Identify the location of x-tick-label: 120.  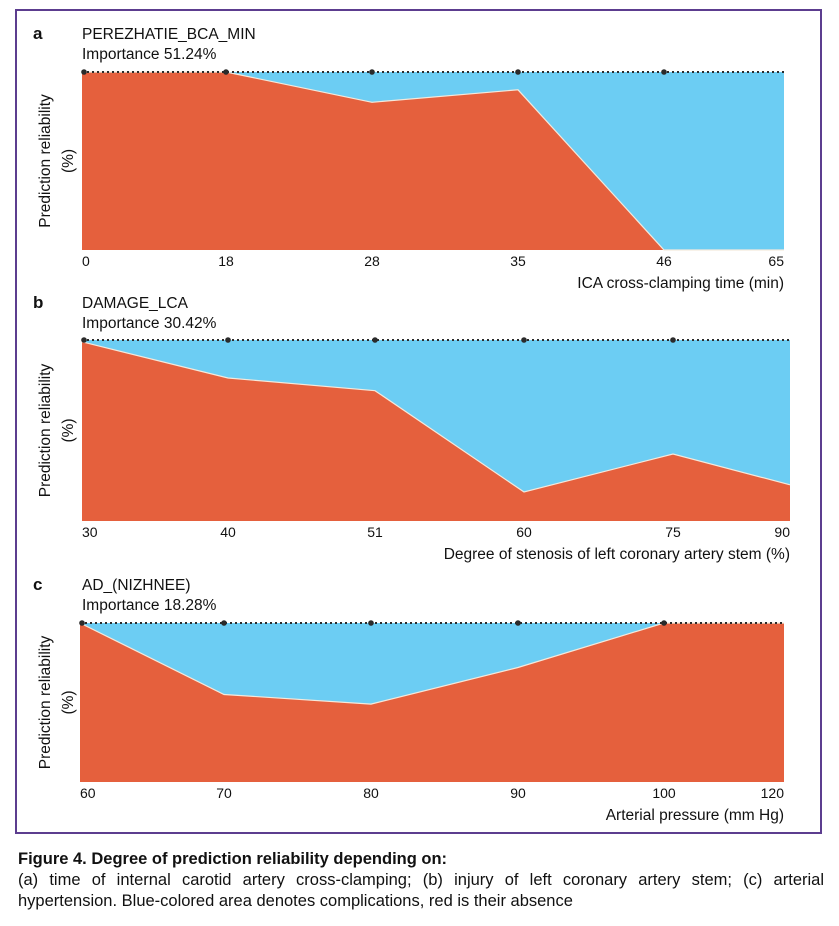
(773, 793).